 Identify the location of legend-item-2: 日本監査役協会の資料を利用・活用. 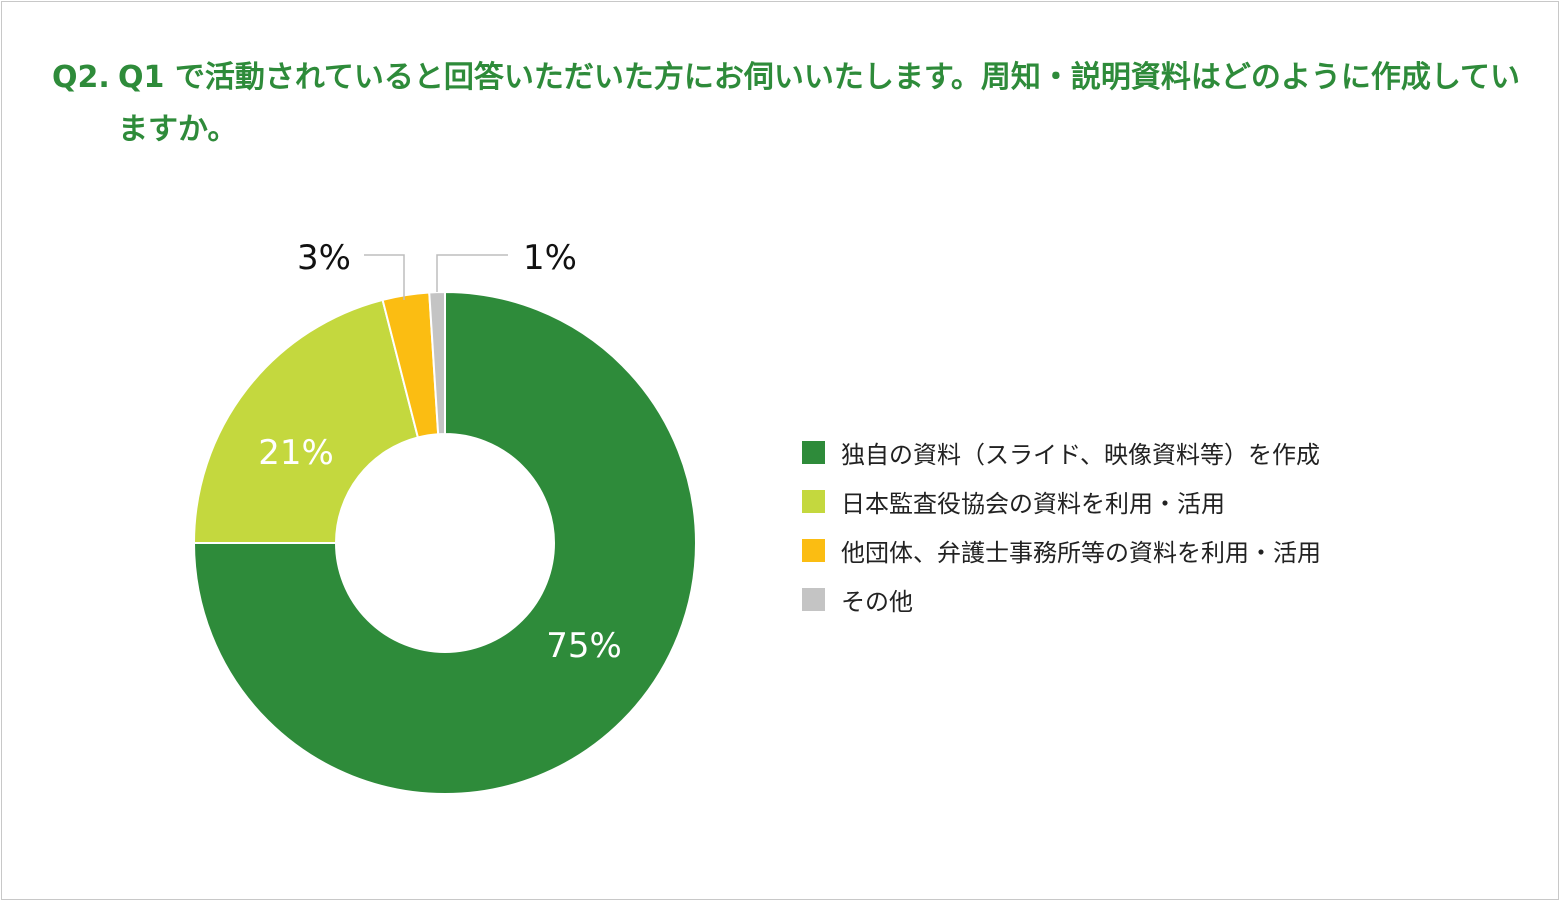
(1152, 501).